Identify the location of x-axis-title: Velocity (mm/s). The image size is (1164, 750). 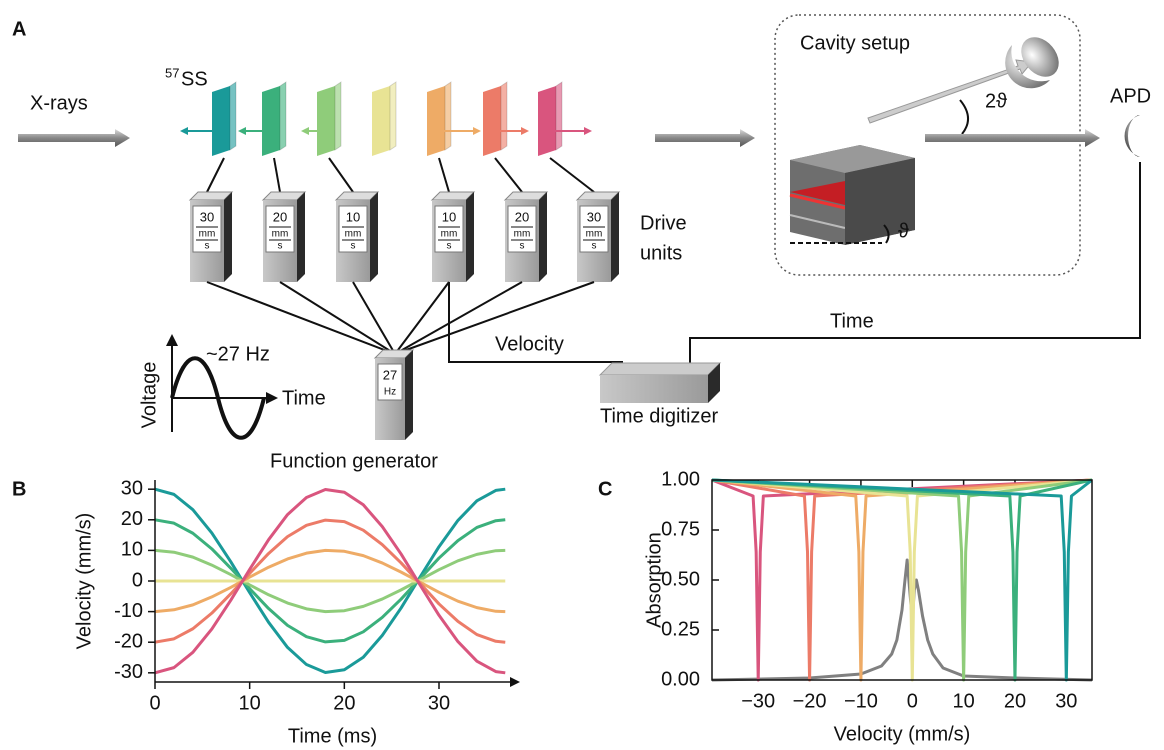
(902, 734).